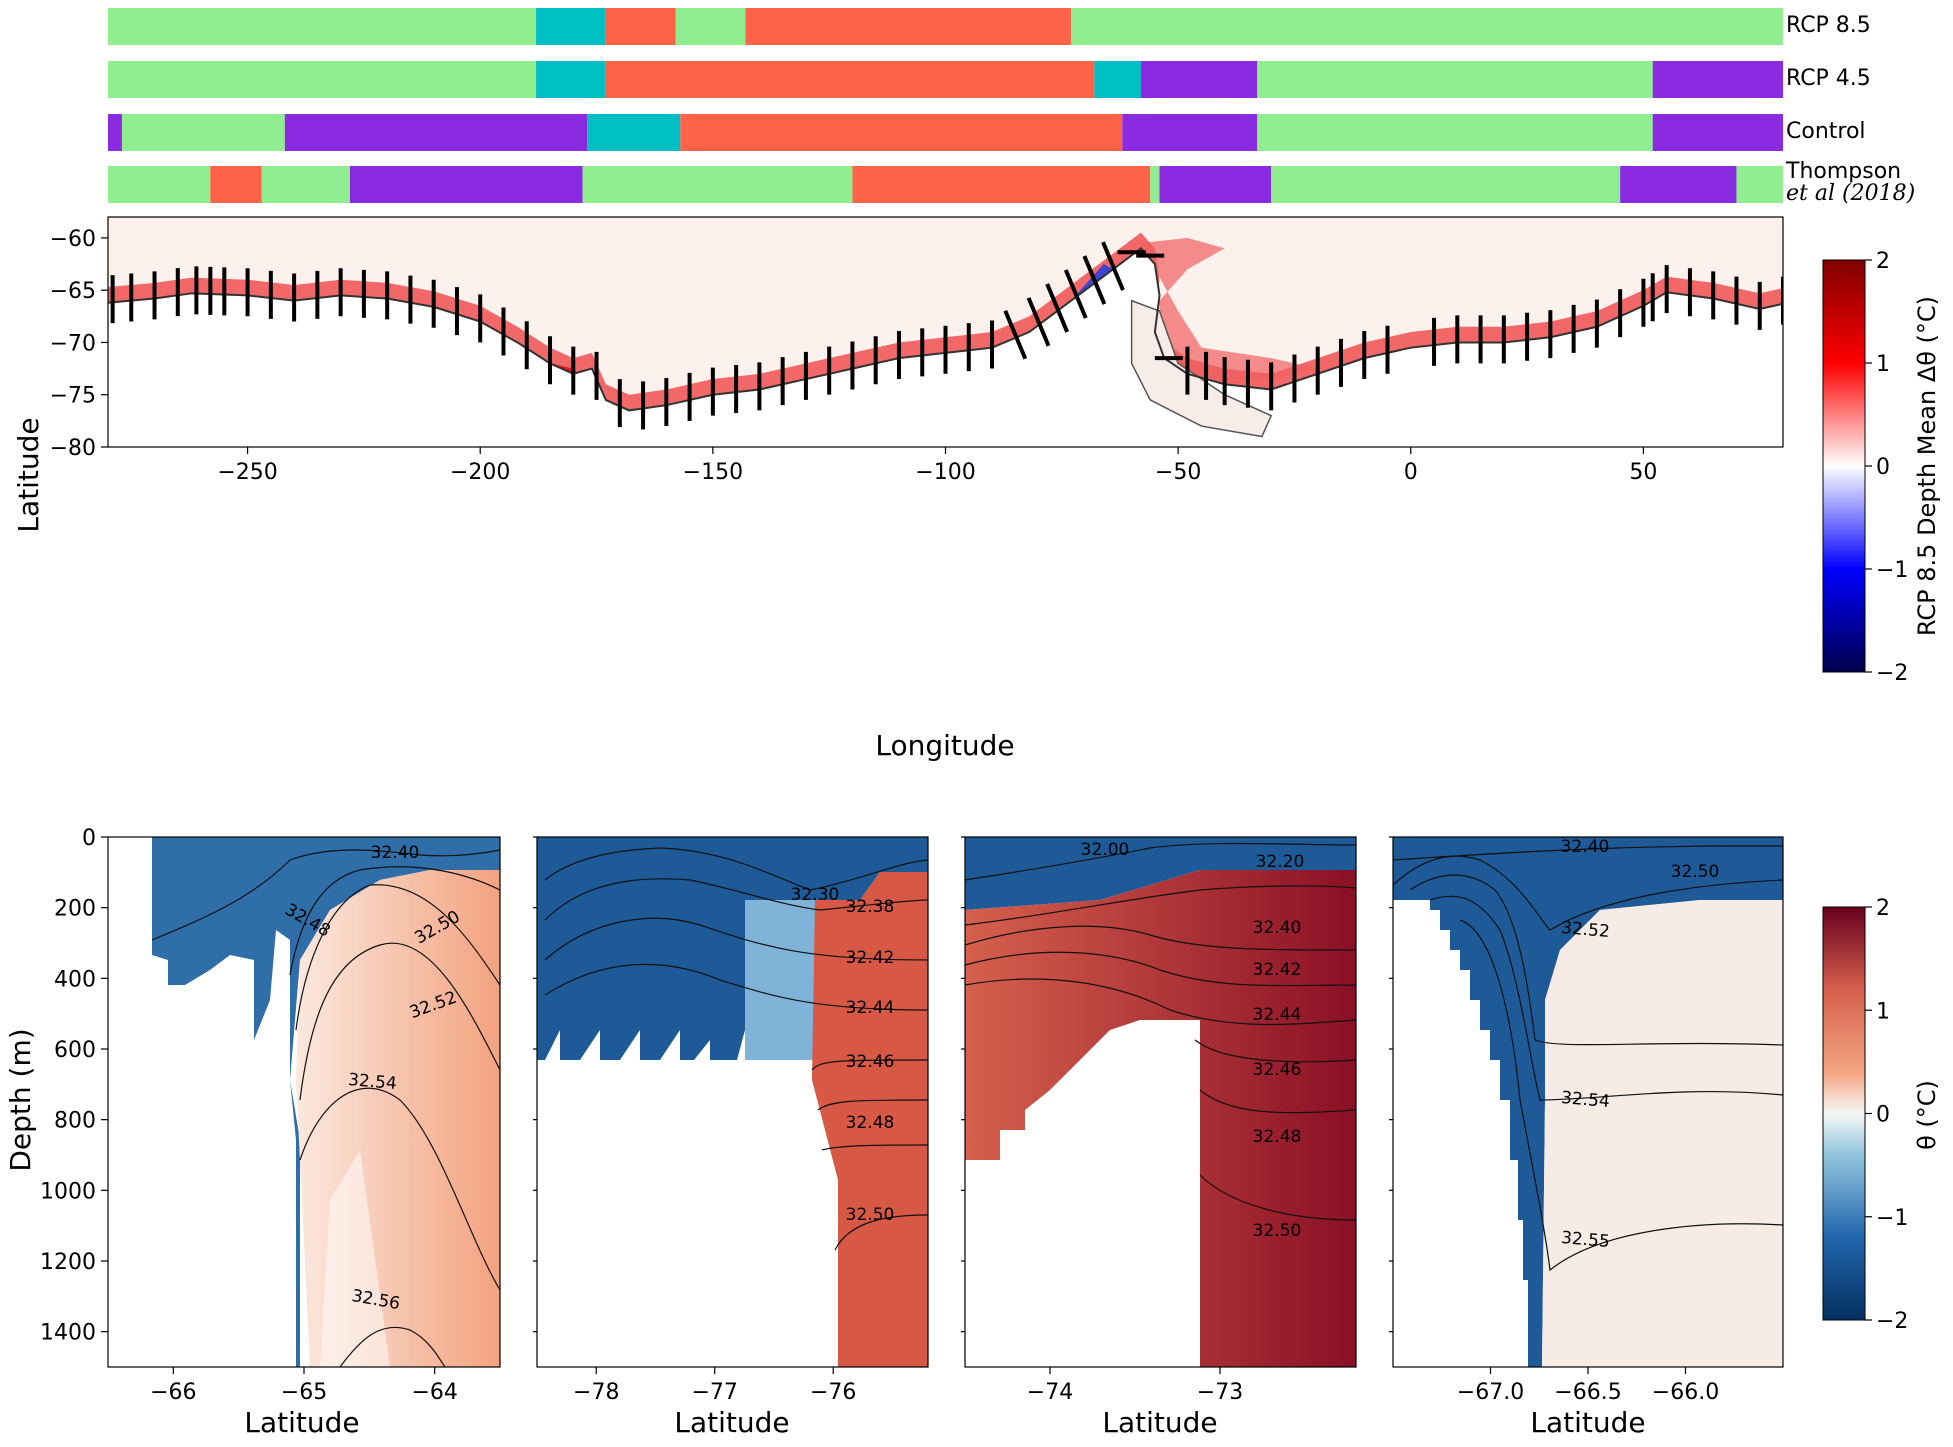 This screenshot has height=1447, width=1953. Describe the element at coordinates (326, 1102) in the screenshot. I see `panel1-cold-layer` at that location.